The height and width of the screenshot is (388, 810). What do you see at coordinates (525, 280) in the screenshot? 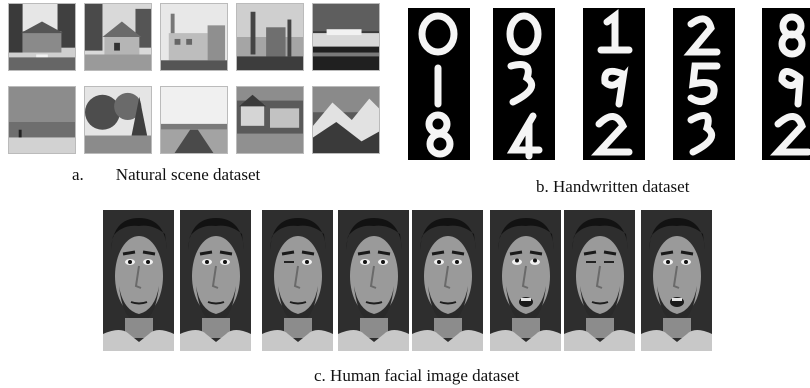
I see `face-photo-looking-up` at bounding box center [525, 280].